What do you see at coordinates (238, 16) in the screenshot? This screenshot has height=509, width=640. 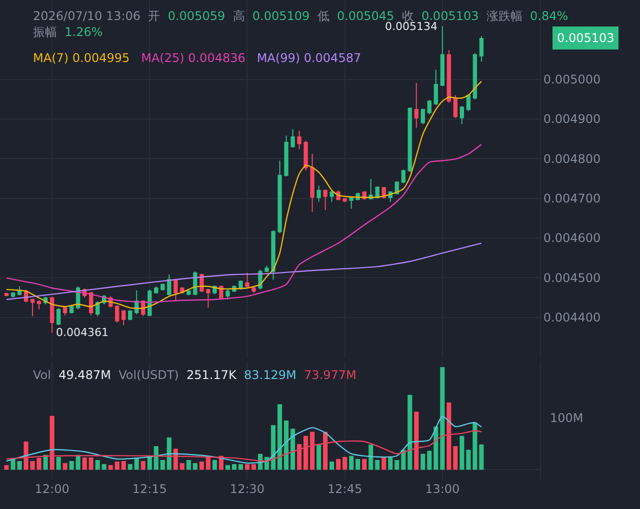 I see `annotation: 高` at bounding box center [238, 16].